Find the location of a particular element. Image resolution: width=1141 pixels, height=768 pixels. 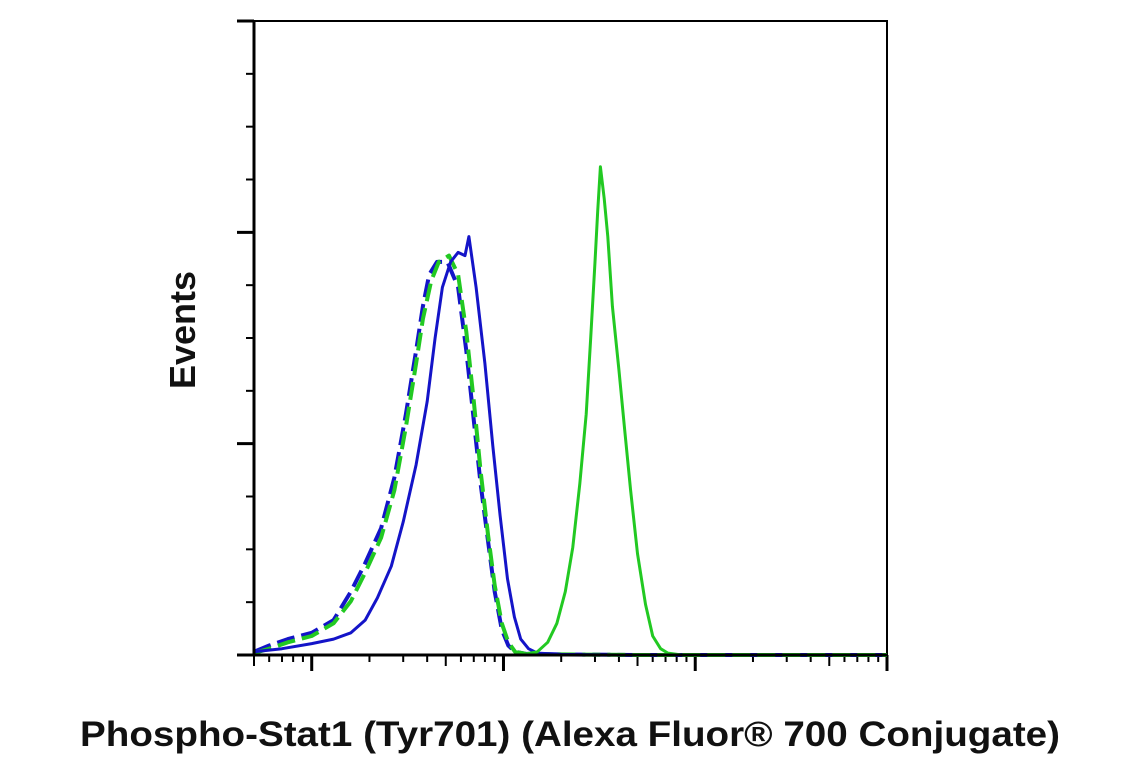

y-axis-label: Events is located at coordinates (182, 330).